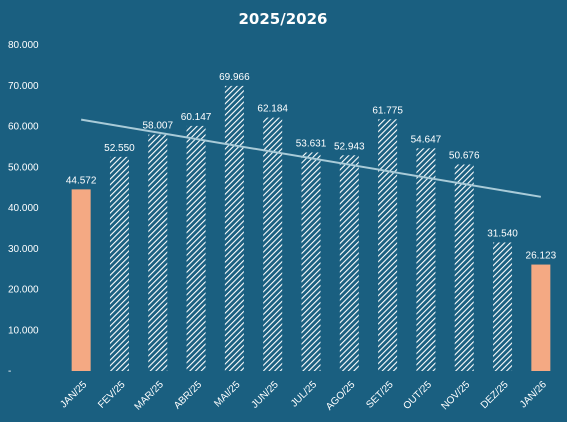 The width and height of the screenshot is (567, 422). What do you see at coordinates (341, 396) in the screenshot?
I see `x-tick-label: AGO/25` at bounding box center [341, 396].